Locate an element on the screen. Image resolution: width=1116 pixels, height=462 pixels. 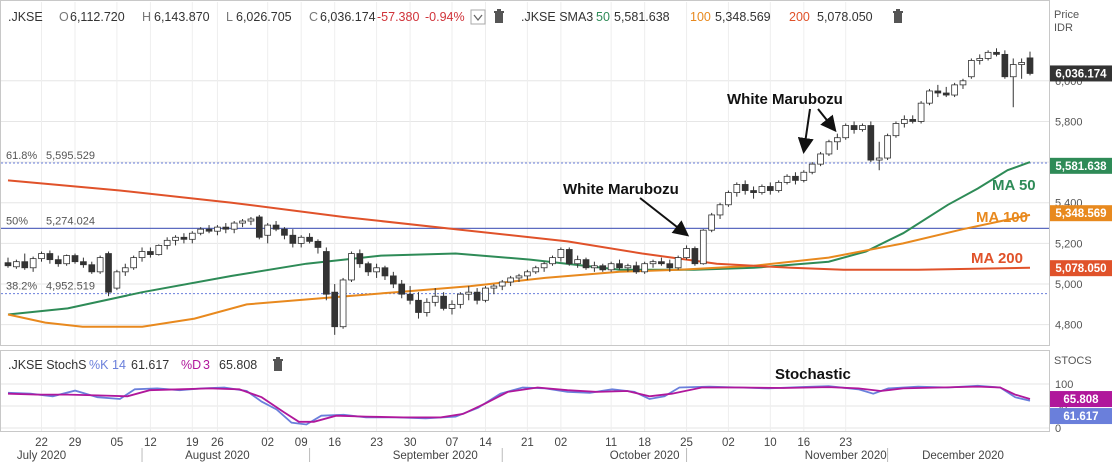
price-tick-label: 4,800 is located at coordinates (1069, 326).